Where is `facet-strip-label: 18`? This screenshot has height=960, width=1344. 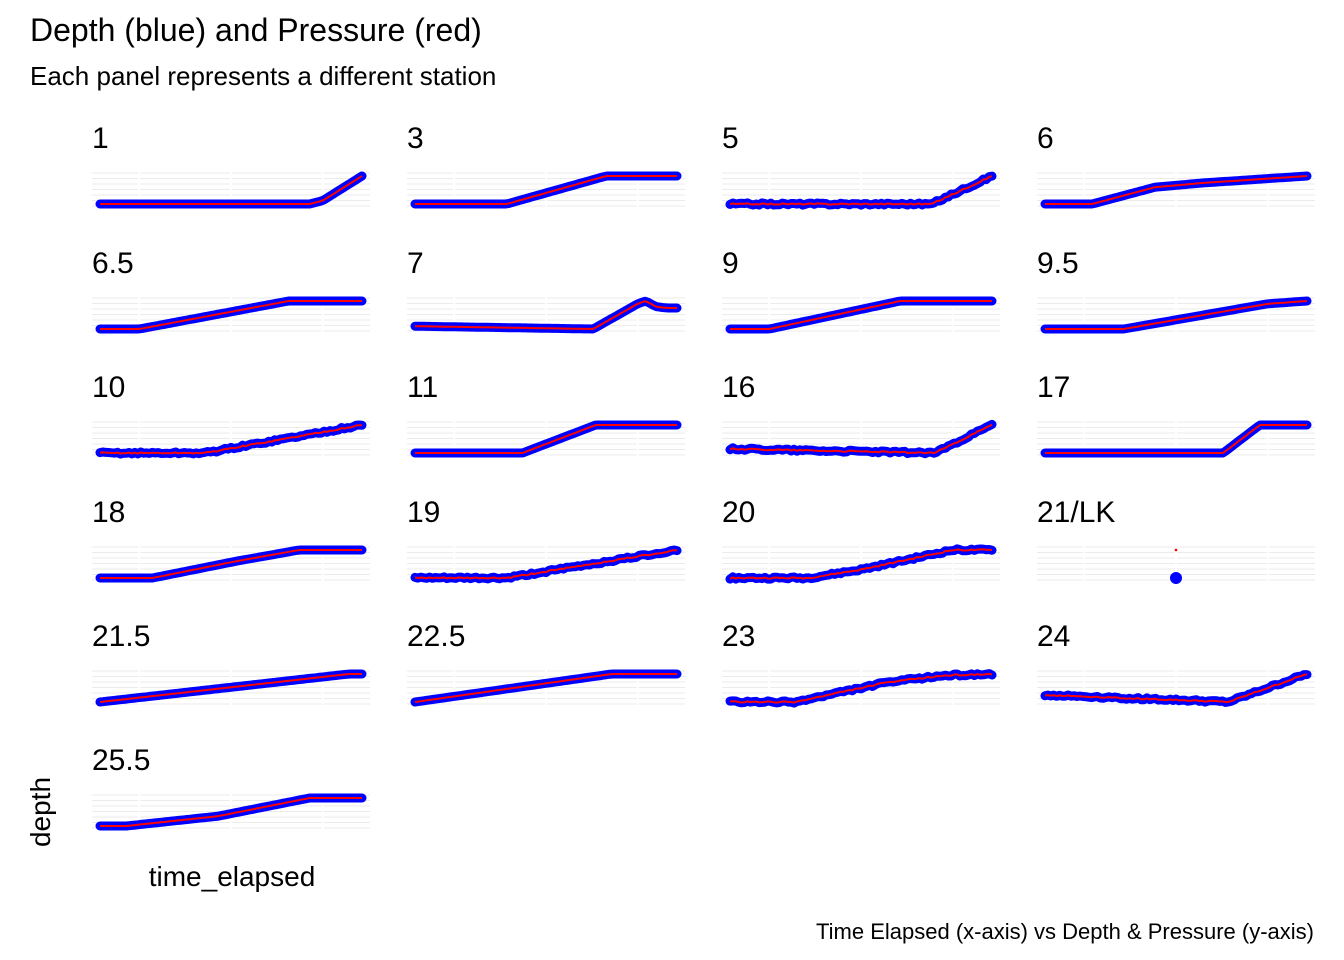 facet-strip-label: 18 is located at coordinates (108, 512).